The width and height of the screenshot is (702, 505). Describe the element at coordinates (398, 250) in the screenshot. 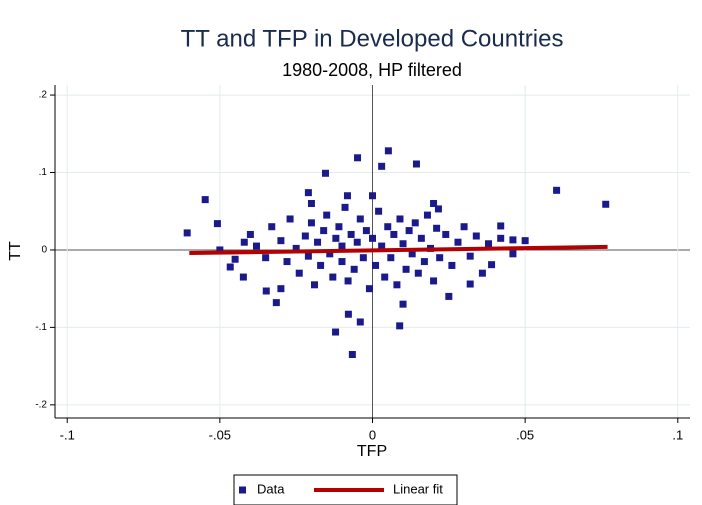

I see `fit-line` at that location.